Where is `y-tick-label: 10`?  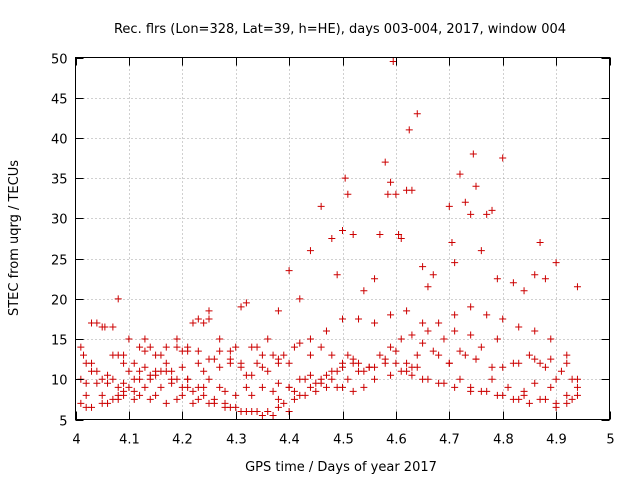
y-tick-label: 10 is located at coordinates (59, 381).